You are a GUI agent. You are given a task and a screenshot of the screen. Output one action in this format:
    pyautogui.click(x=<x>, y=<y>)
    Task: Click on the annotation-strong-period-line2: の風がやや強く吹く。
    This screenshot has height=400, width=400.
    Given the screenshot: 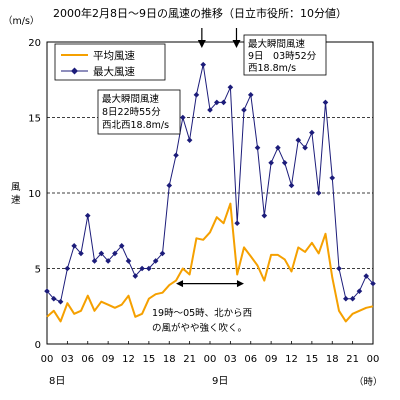 What is the action you would take?
    pyautogui.click(x=199, y=328)
    